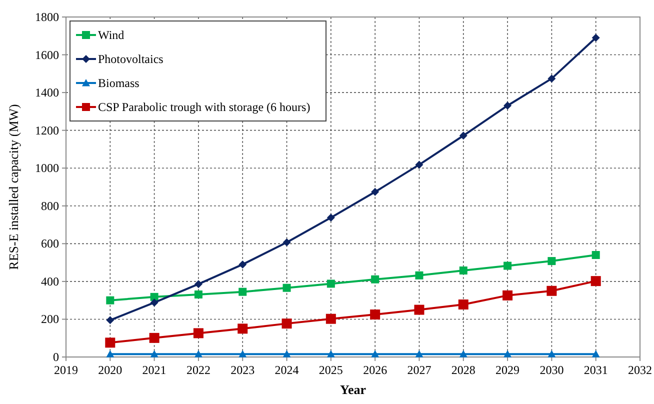  Describe the element at coordinates (47, 93) in the screenshot. I see `y-tick-label: 1400` at that location.